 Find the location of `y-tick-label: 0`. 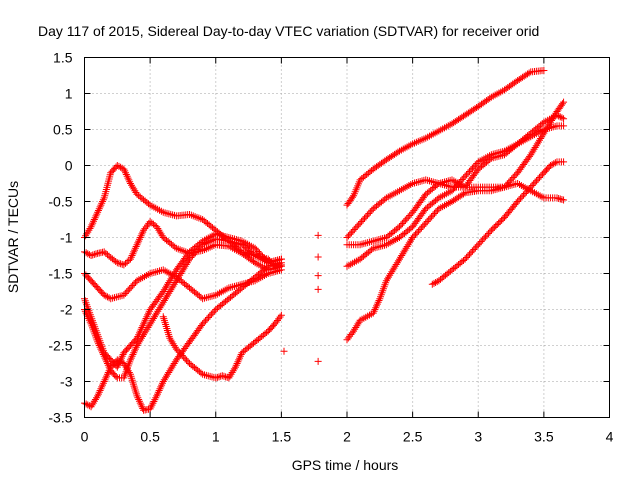

y-tick-label: 0 is located at coordinates (69, 166).